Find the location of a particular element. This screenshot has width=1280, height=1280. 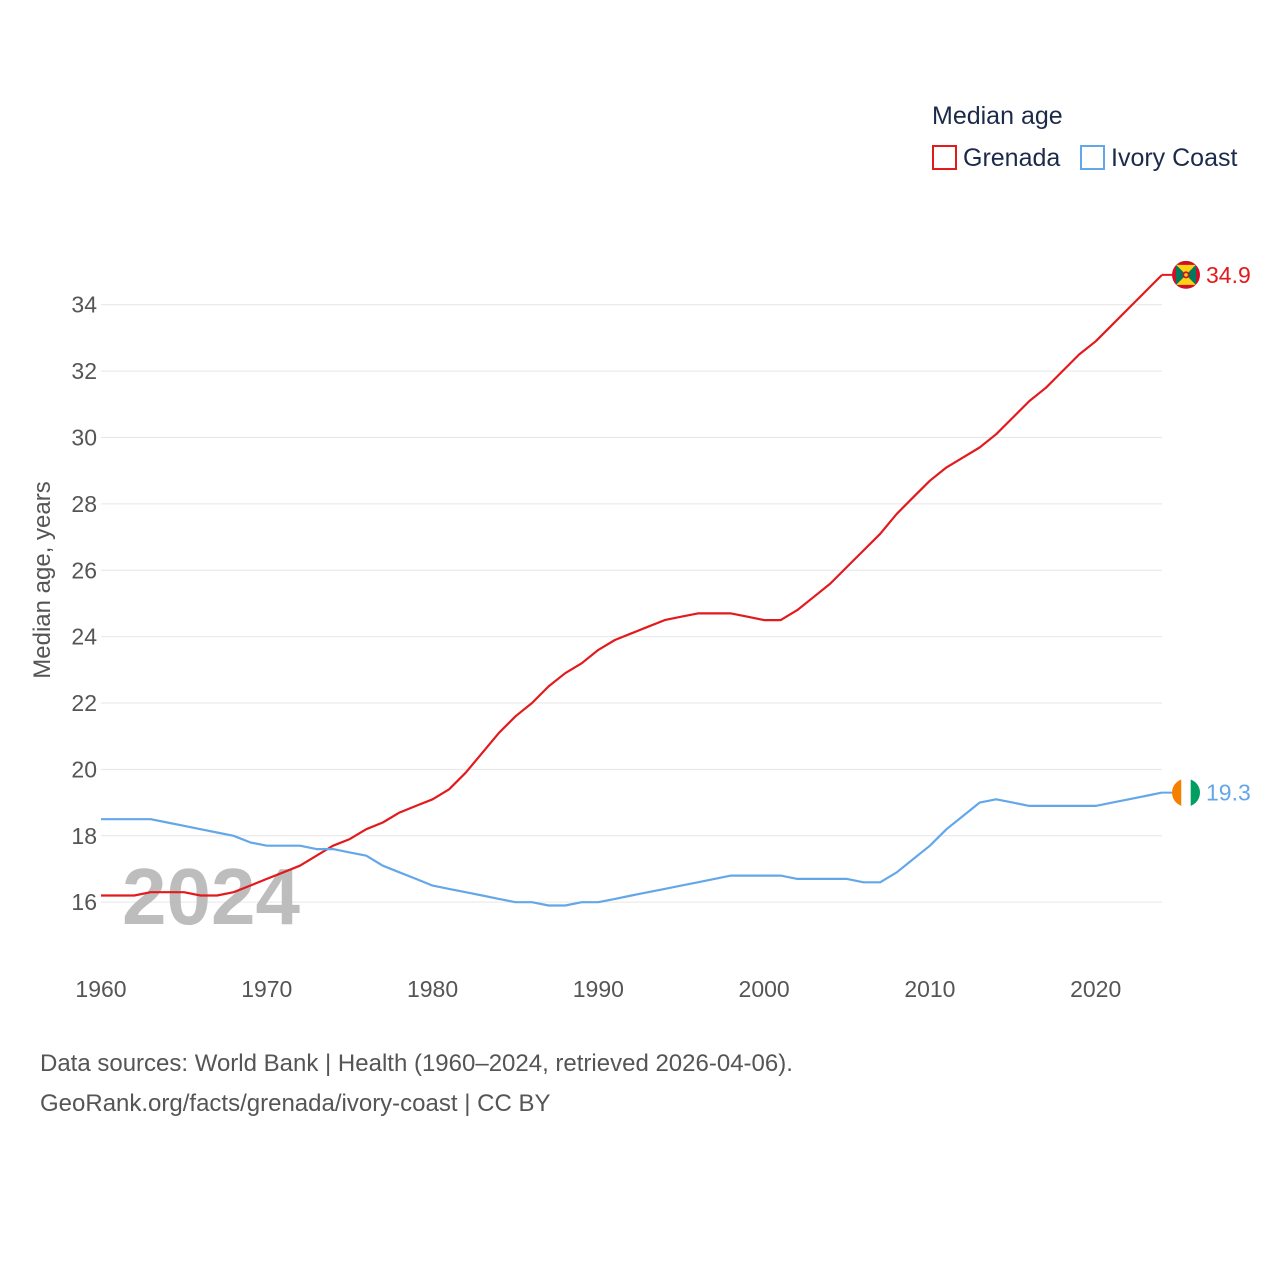

y-axis-label: Median age, years is located at coordinates (42, 579).